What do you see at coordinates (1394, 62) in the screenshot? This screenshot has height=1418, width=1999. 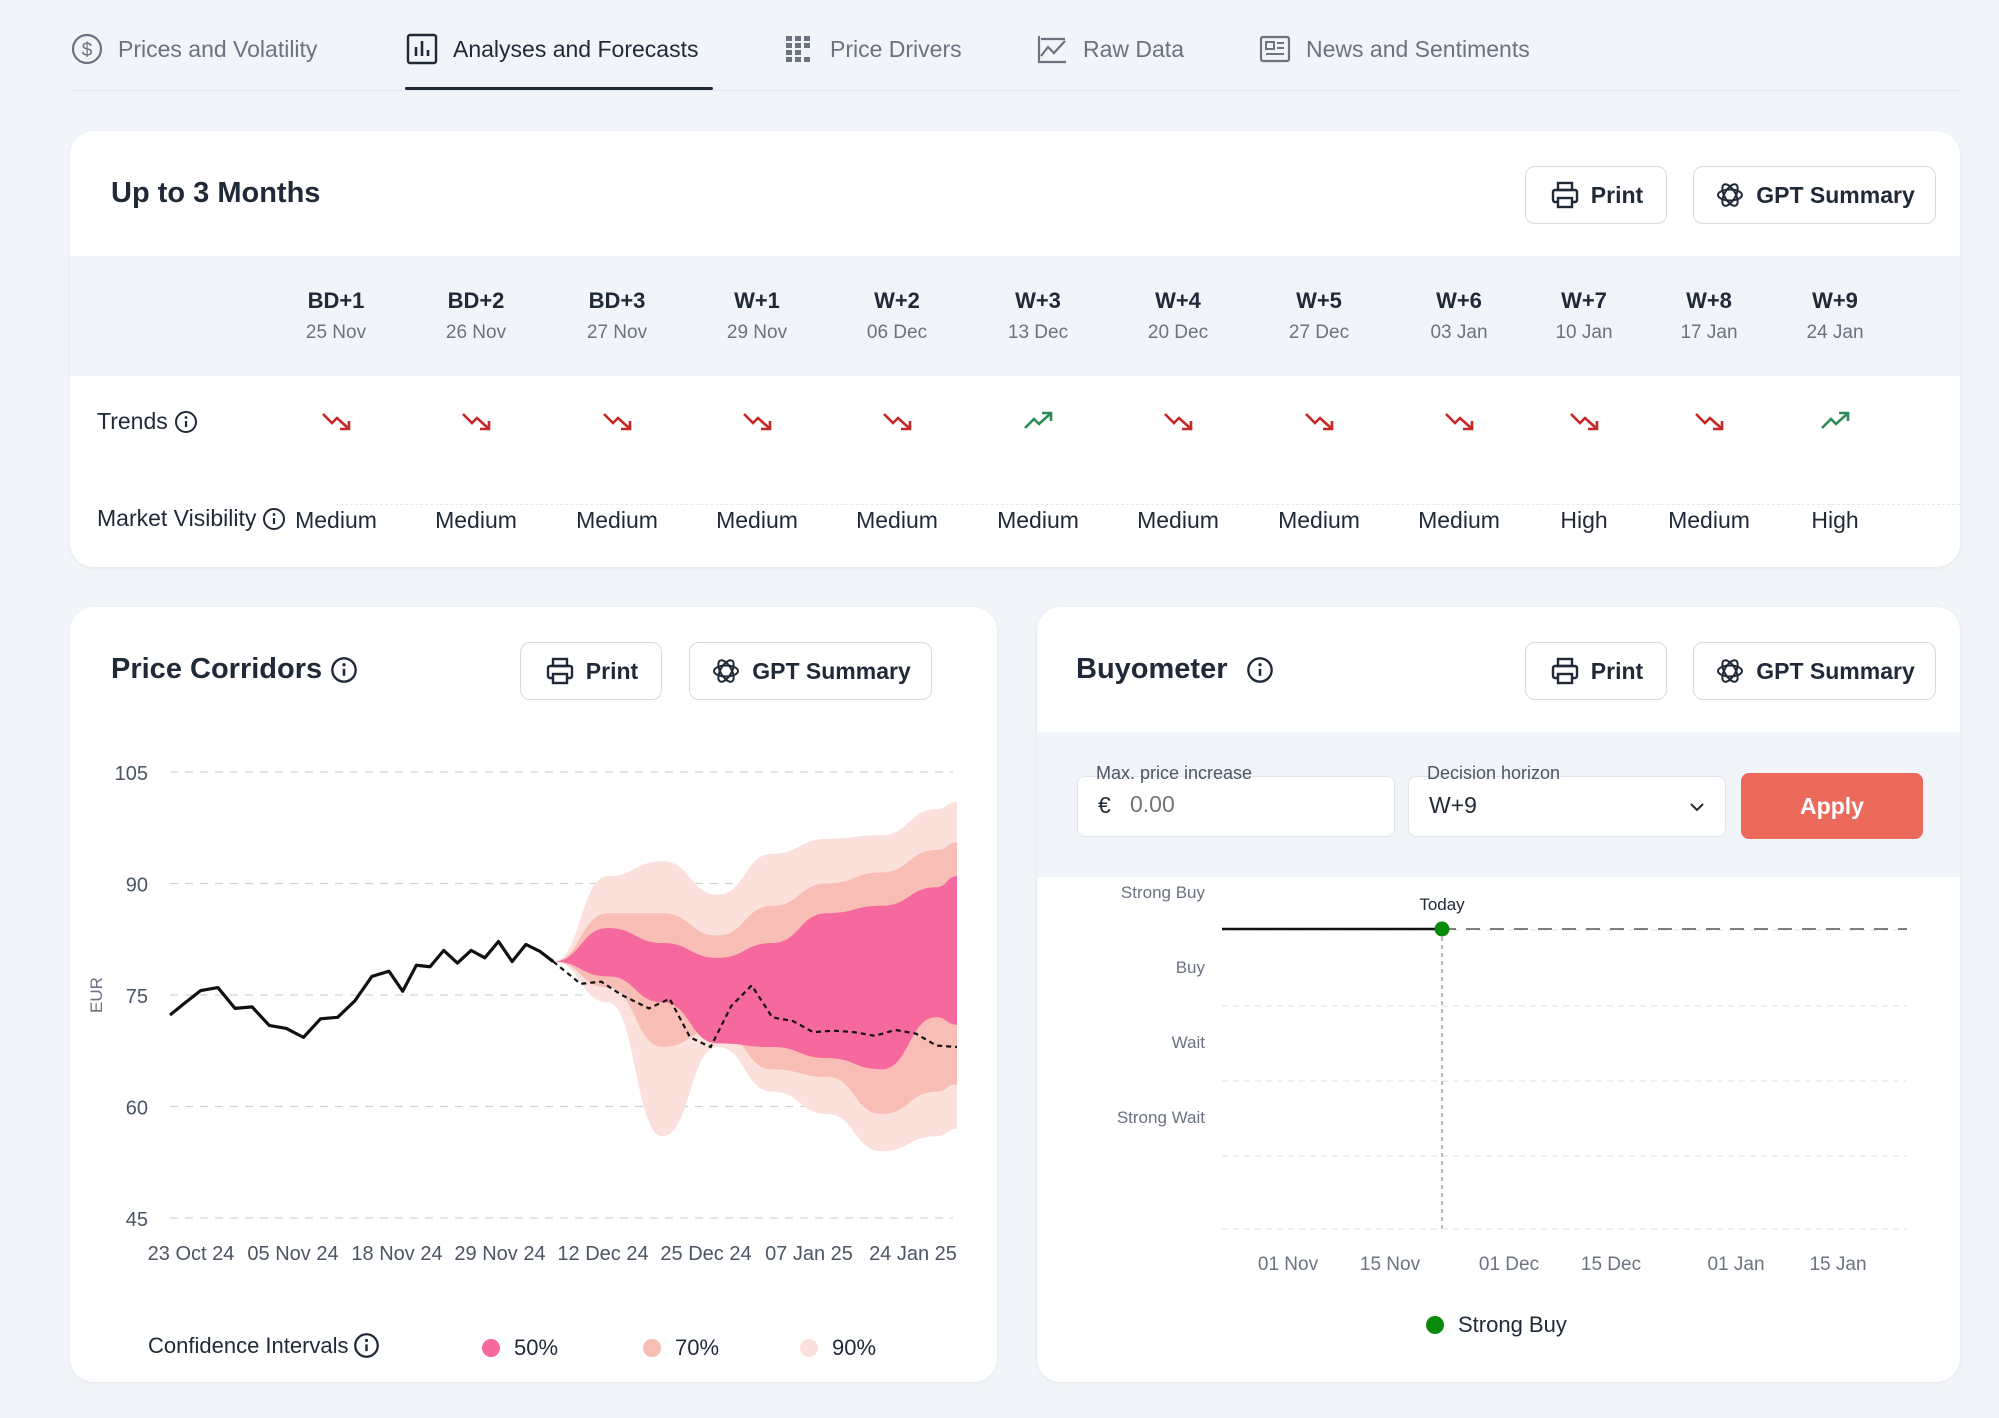 I see `tab-news-and-sentiments: News and Sentiments` at bounding box center [1394, 62].